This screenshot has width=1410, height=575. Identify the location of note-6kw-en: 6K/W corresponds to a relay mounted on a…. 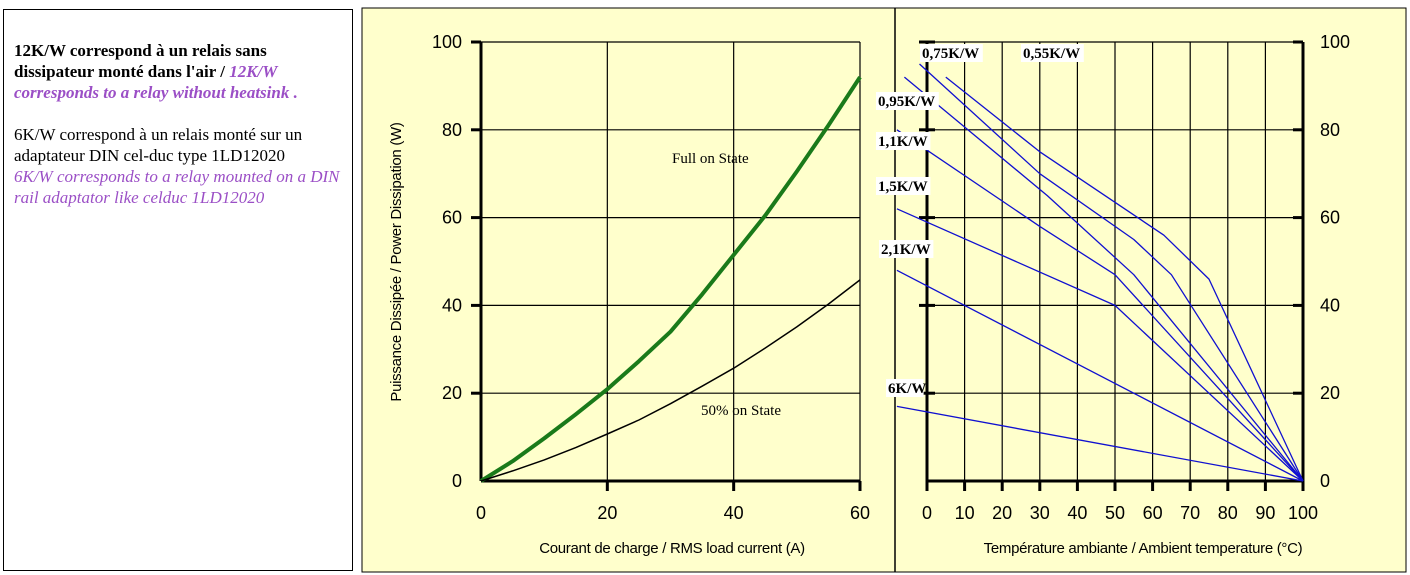
(177, 187).